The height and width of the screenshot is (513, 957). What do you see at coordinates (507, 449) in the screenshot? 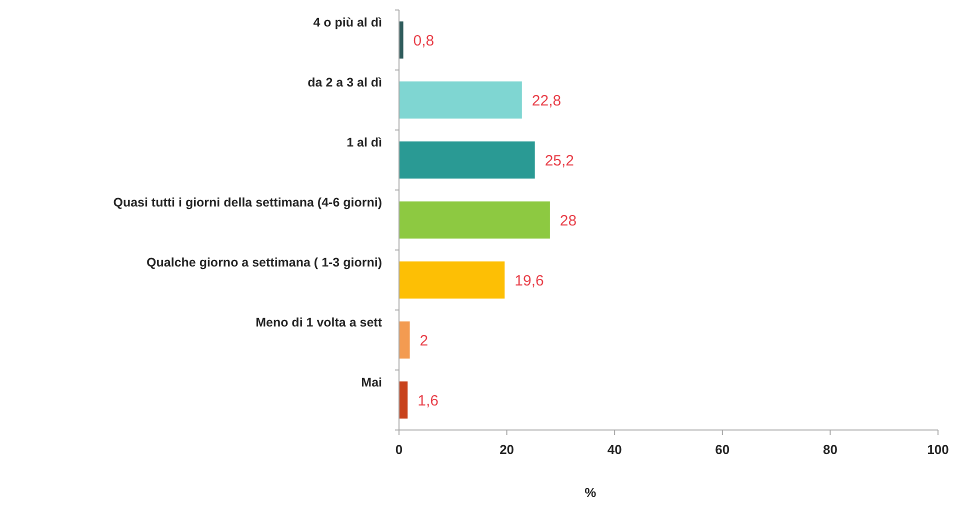
I see `x-tick-label: 20` at bounding box center [507, 449].